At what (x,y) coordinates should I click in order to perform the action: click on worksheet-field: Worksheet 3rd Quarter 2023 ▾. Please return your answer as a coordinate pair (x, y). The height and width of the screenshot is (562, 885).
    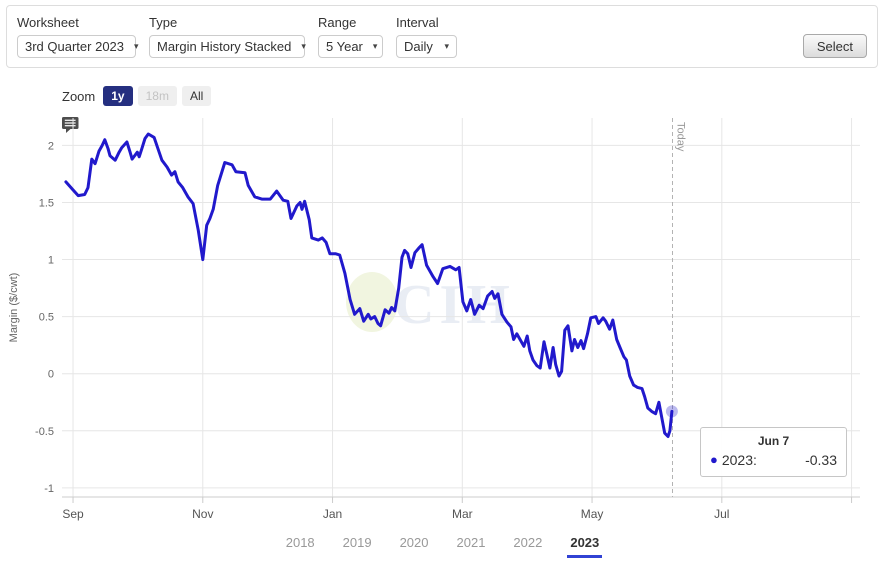
    Looking at the image, I should click on (78, 36).